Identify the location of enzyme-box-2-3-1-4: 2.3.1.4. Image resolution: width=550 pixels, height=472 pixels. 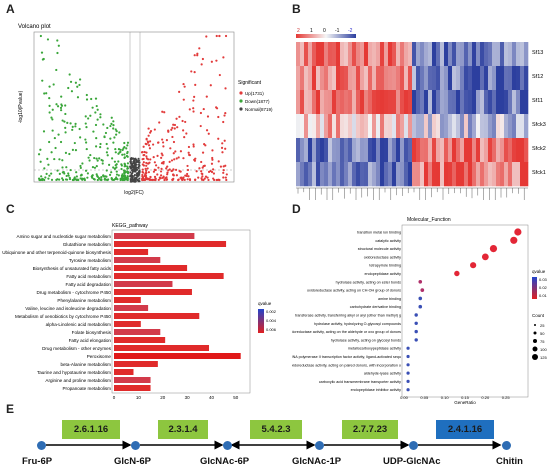
(183, 429).